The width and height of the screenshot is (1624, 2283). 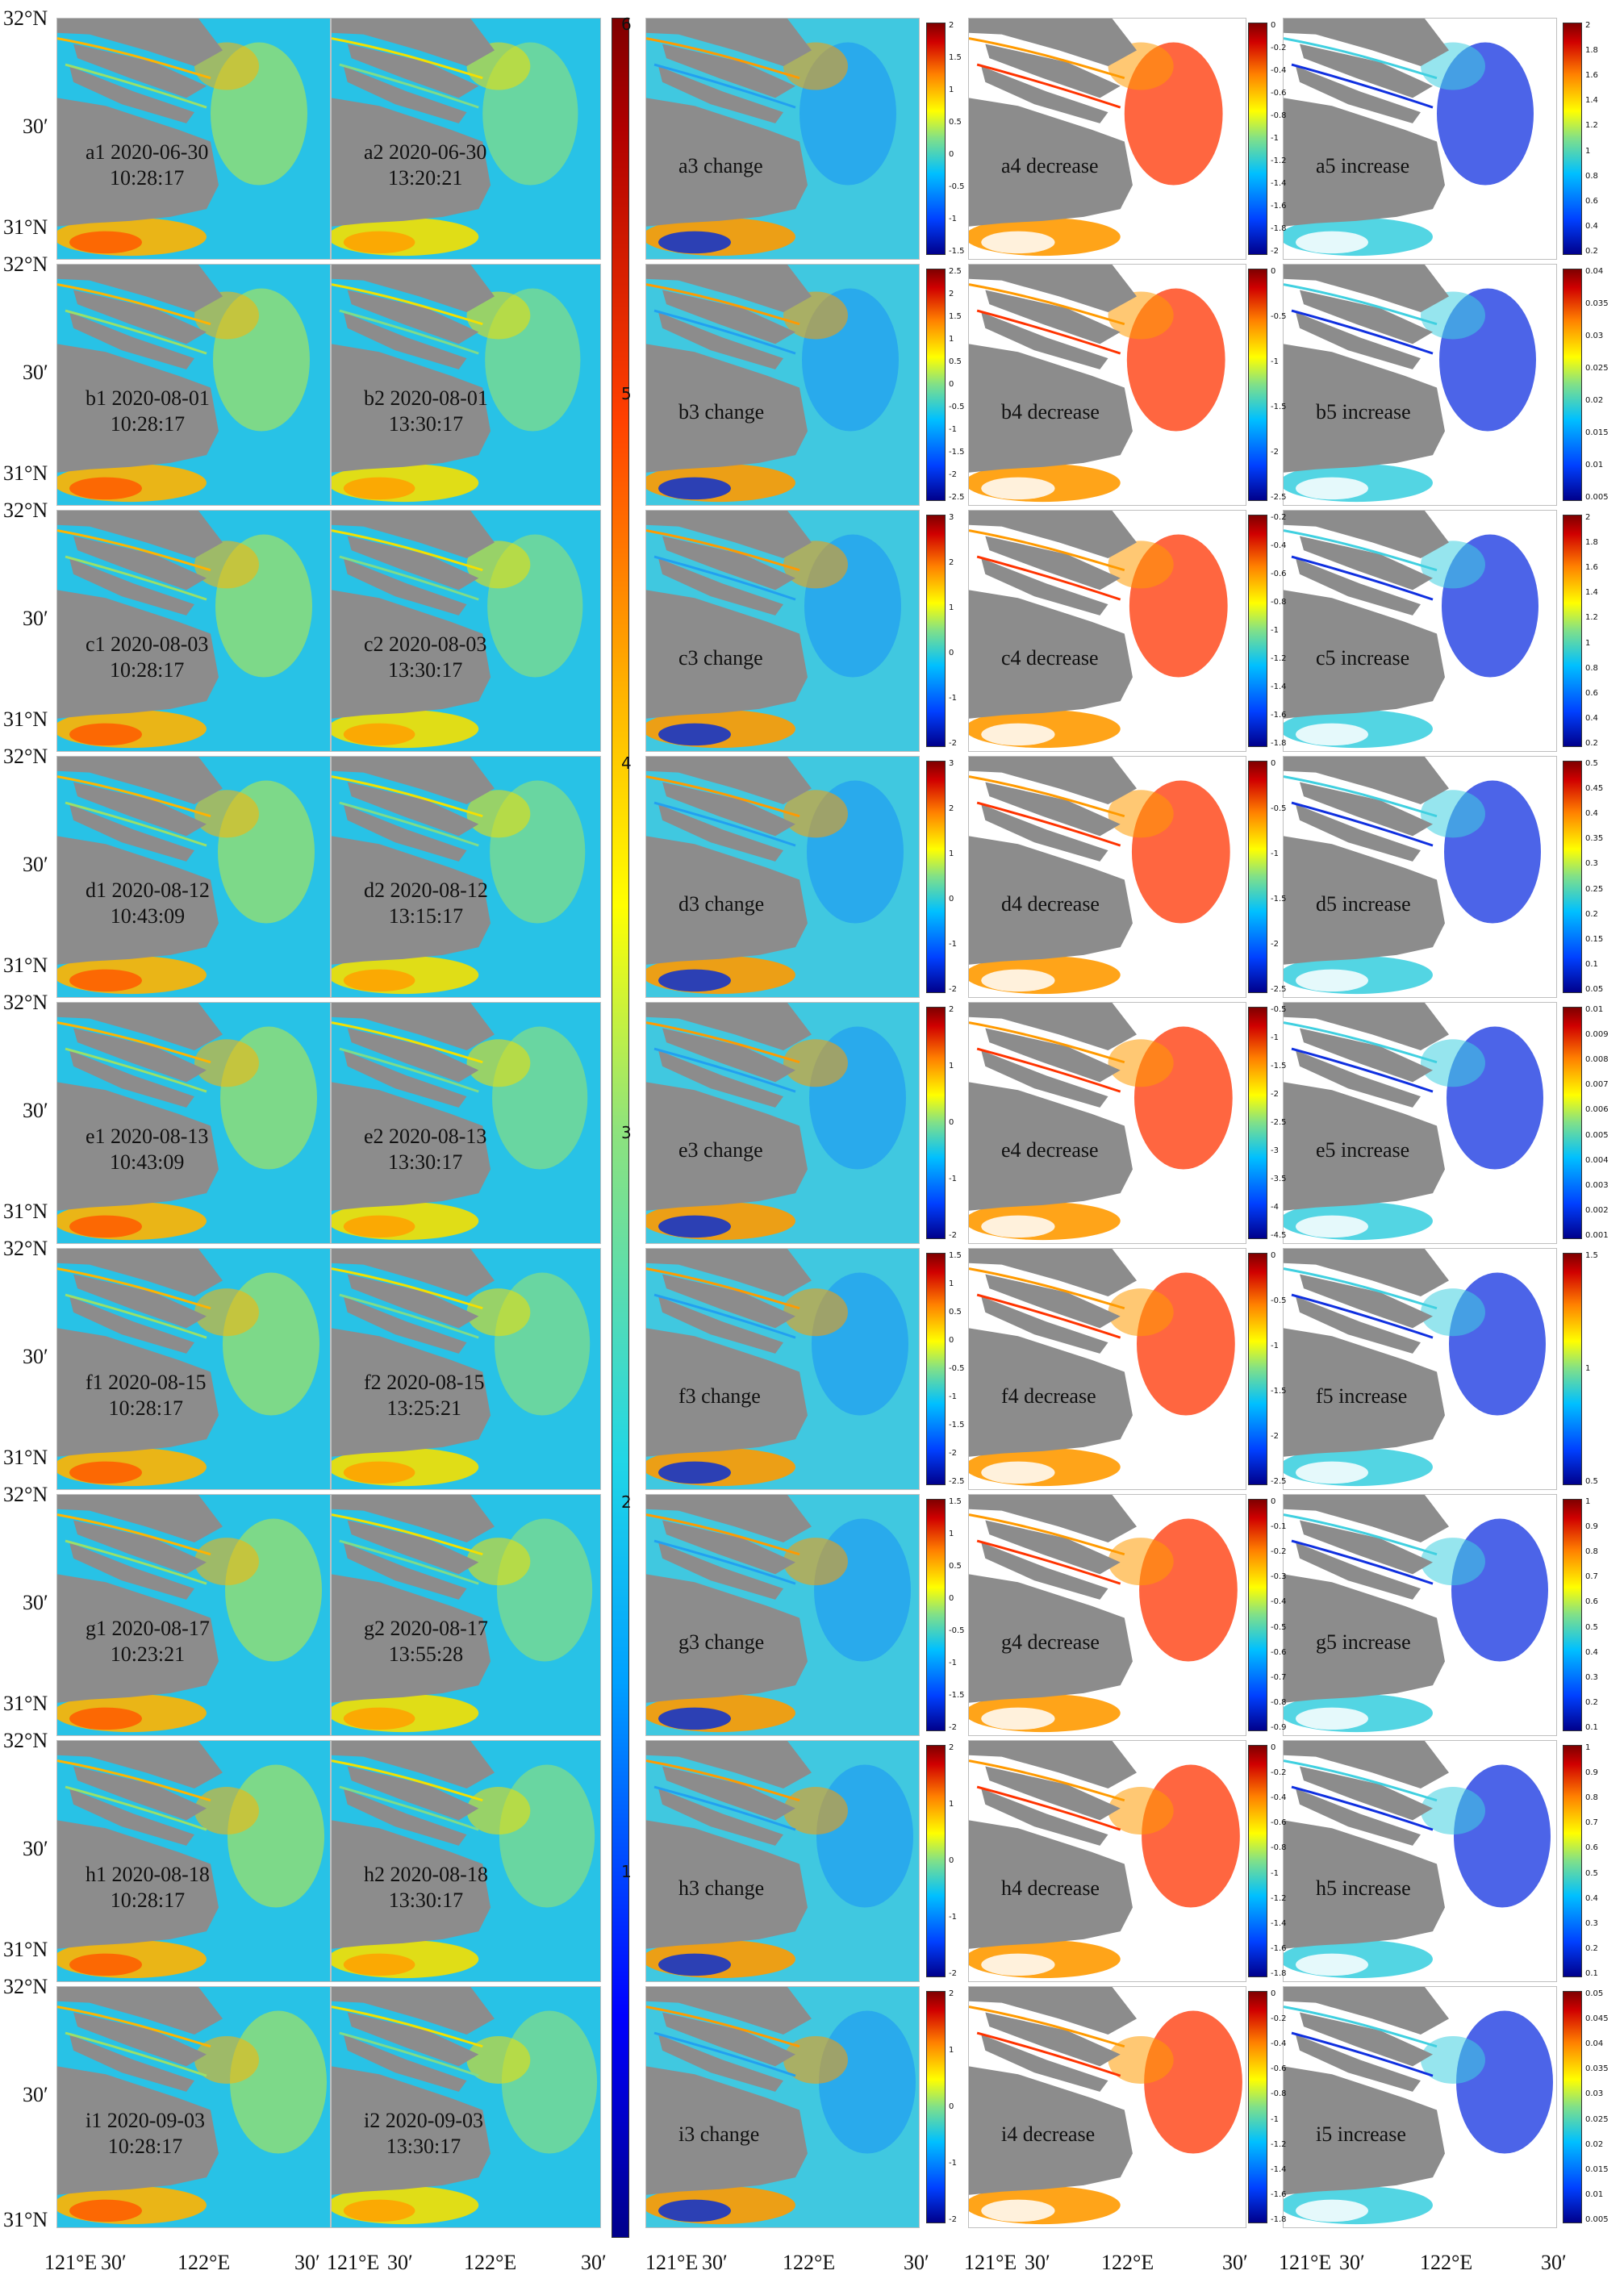 What do you see at coordinates (1592, 101) in the screenshot?
I see `colorbar-tick: 1.4` at bounding box center [1592, 101].